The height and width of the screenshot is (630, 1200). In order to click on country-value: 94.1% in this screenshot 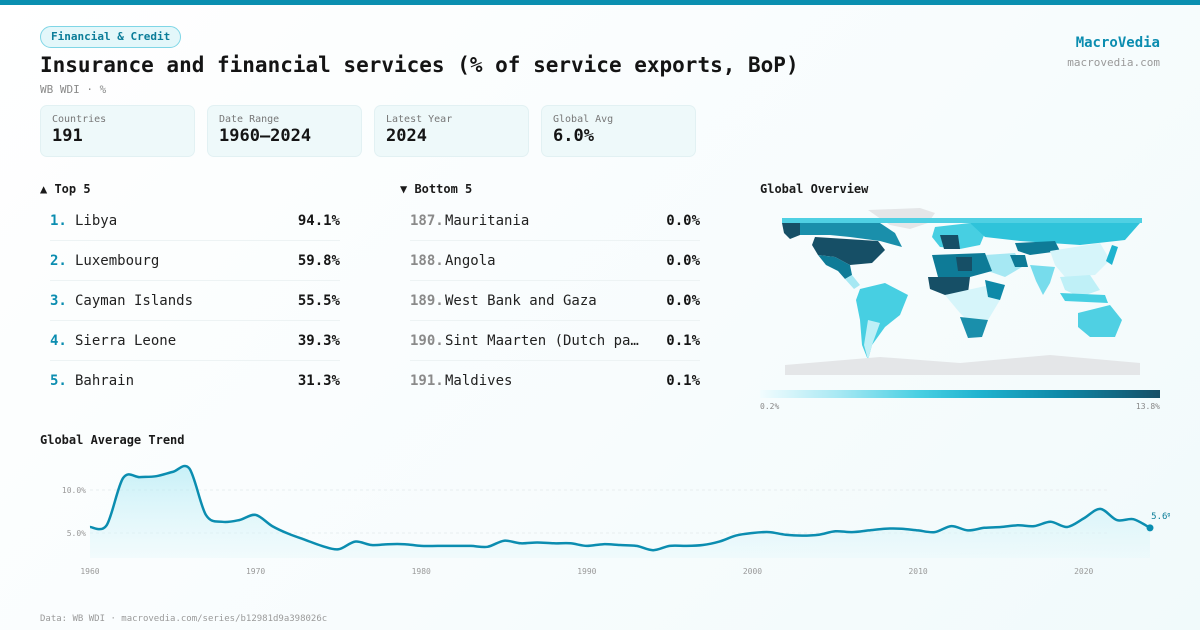, I will do `click(318, 220)`.